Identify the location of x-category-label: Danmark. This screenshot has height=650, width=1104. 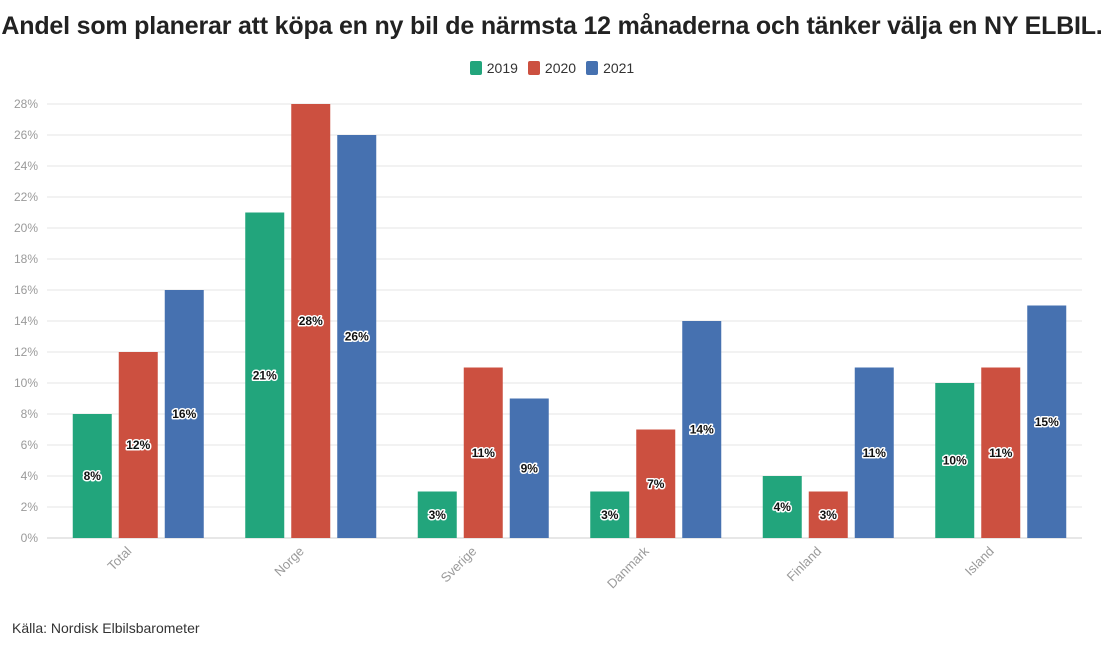
(628, 567).